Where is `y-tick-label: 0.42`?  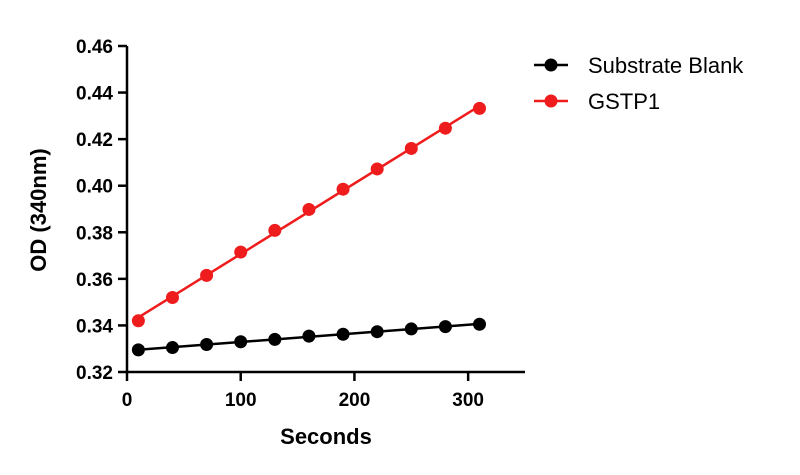 y-tick-label: 0.42 is located at coordinates (94, 140).